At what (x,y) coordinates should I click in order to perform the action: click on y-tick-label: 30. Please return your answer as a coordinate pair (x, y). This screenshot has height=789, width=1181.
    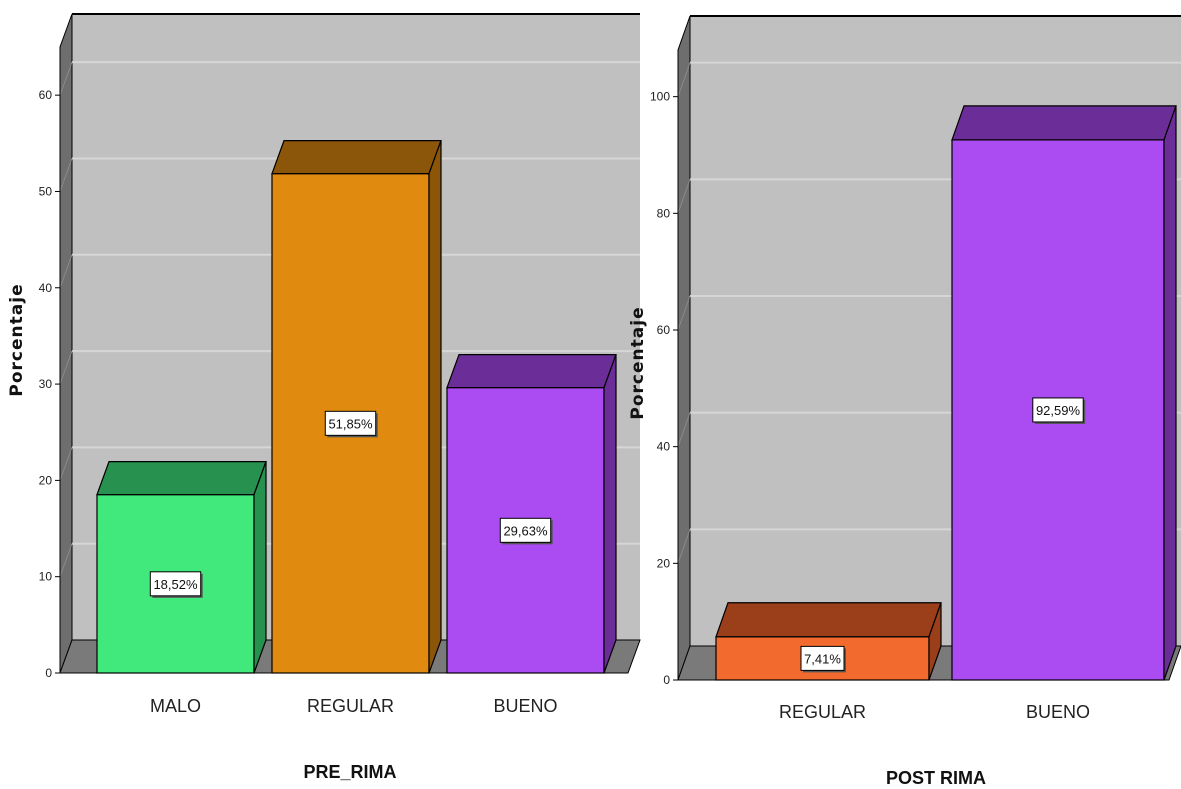
    Looking at the image, I should click on (46, 384).